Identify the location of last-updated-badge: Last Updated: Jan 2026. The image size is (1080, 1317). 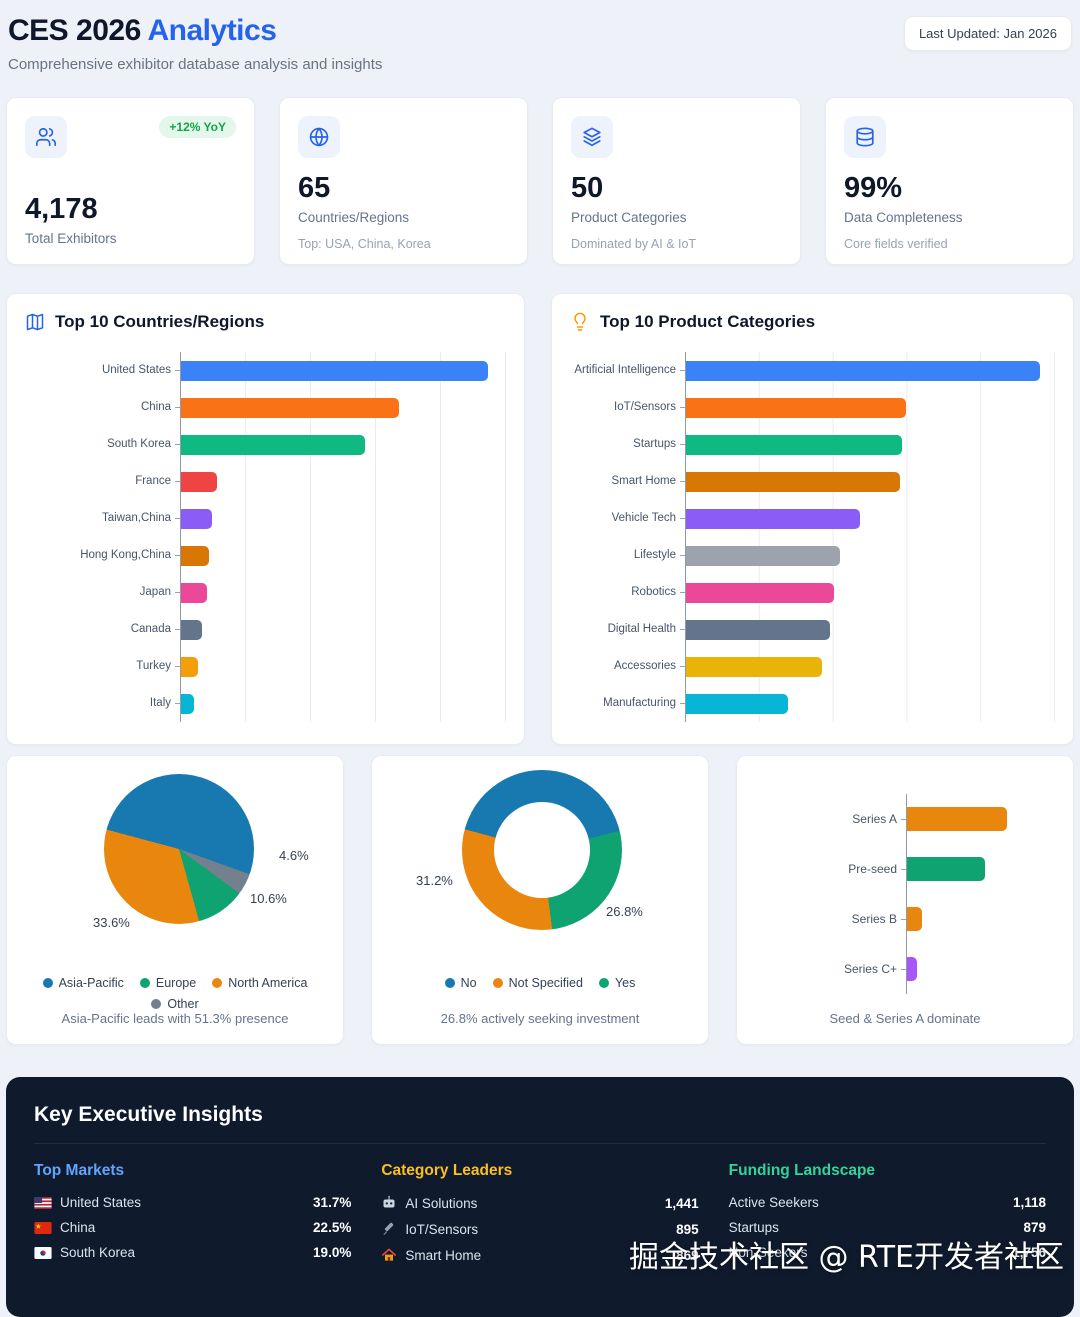
(987, 33).